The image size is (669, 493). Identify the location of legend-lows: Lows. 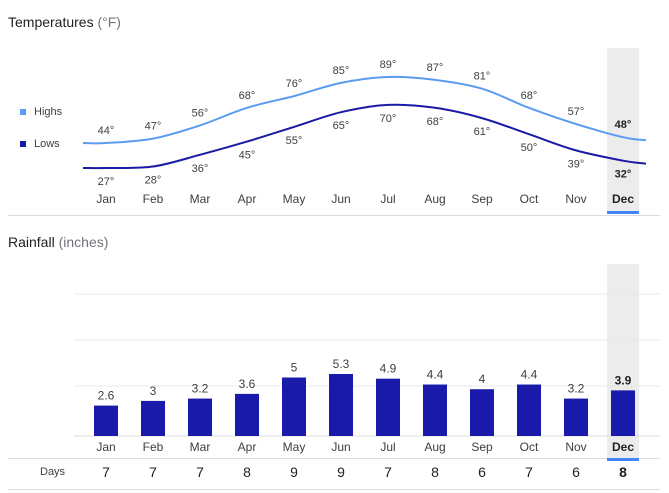
(40, 144).